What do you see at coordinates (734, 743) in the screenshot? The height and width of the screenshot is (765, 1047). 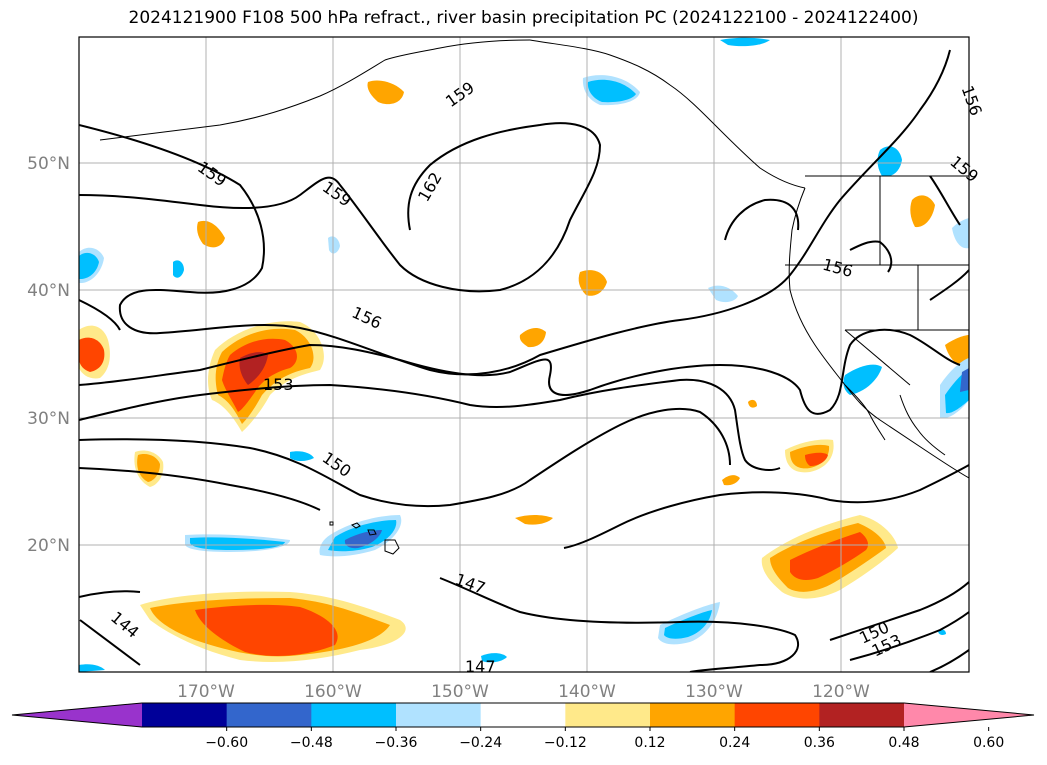 I see `colorbar-tick-label: 0.24` at bounding box center [734, 743].